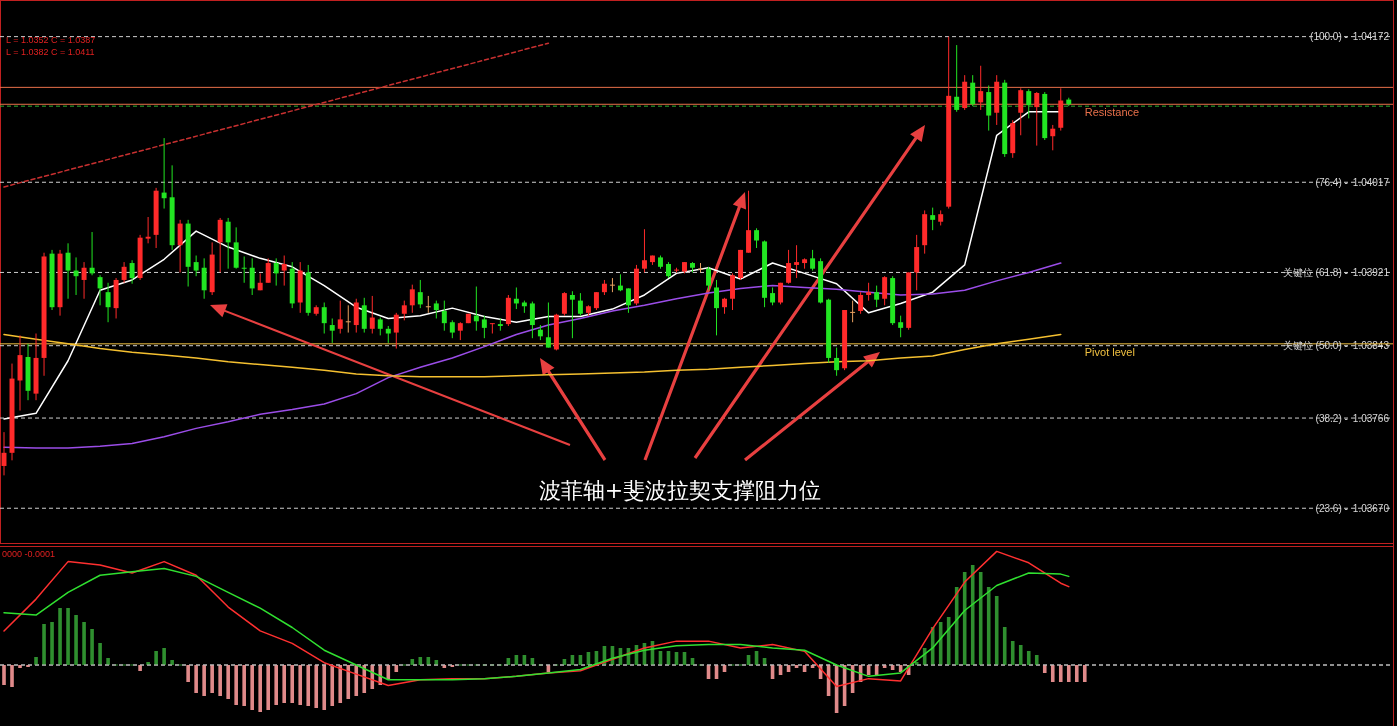 The width and height of the screenshot is (1397, 726). Describe the element at coordinates (51, 40) in the screenshot. I see `annotation: L = 1.0352 C = 1.0387` at that location.